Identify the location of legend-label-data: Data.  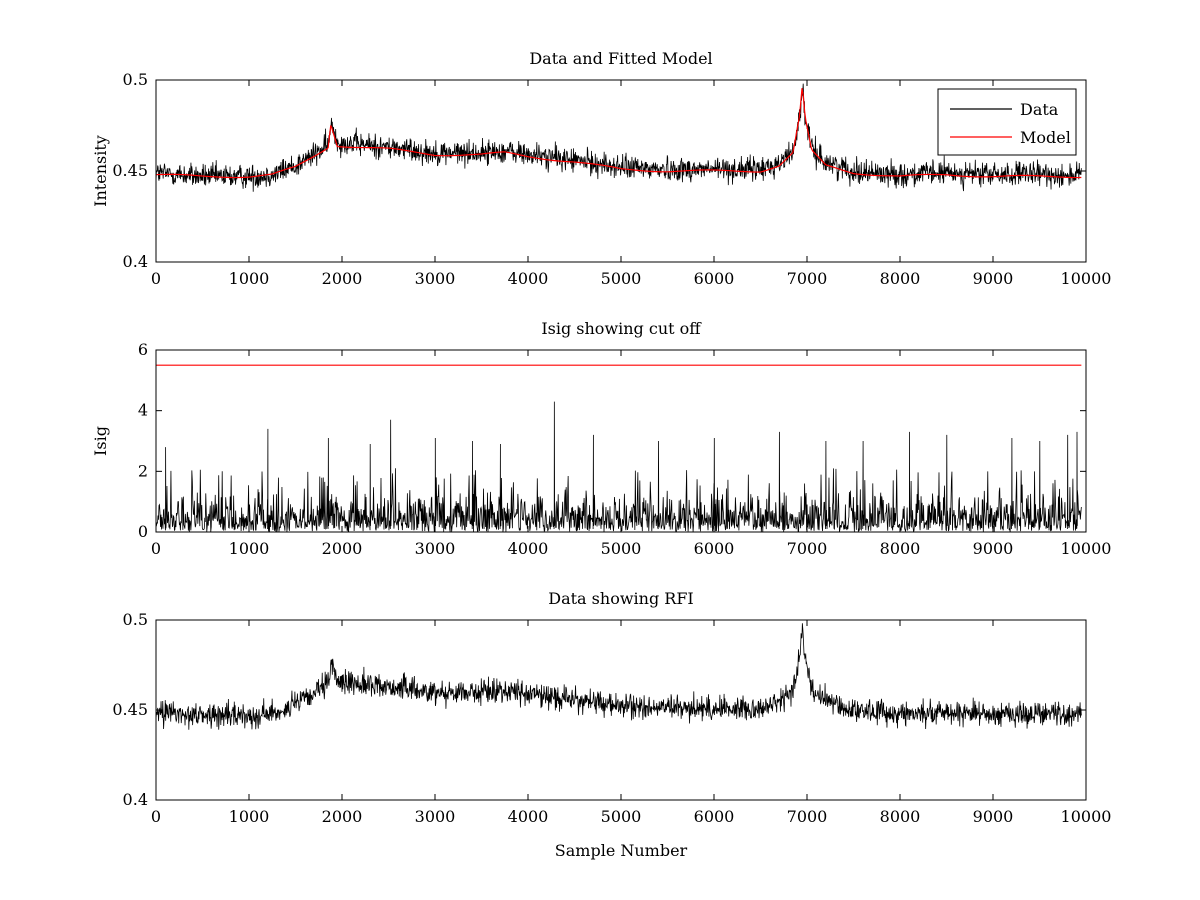
(1039, 109).